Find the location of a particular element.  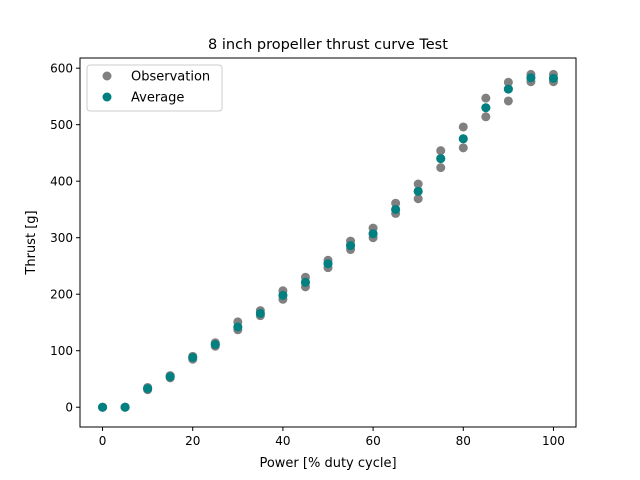

x-tick-label: 80 is located at coordinates (463, 441).